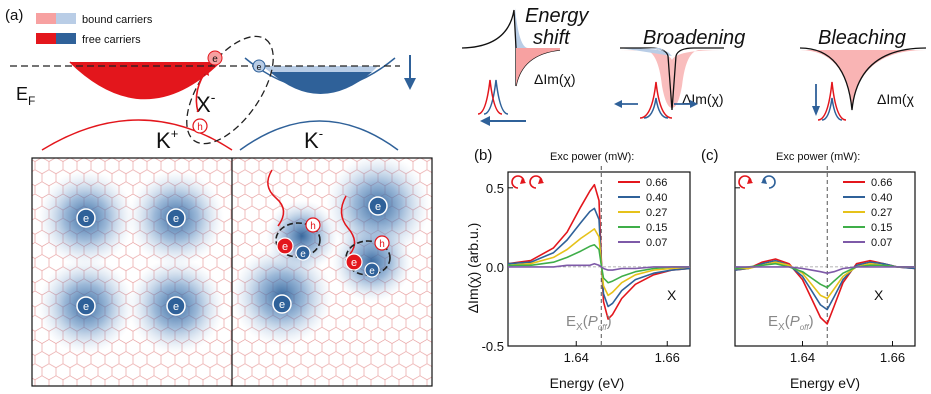  Describe the element at coordinates (879, 295) in the screenshot. I see `plot-c-x-marker: X` at that location.